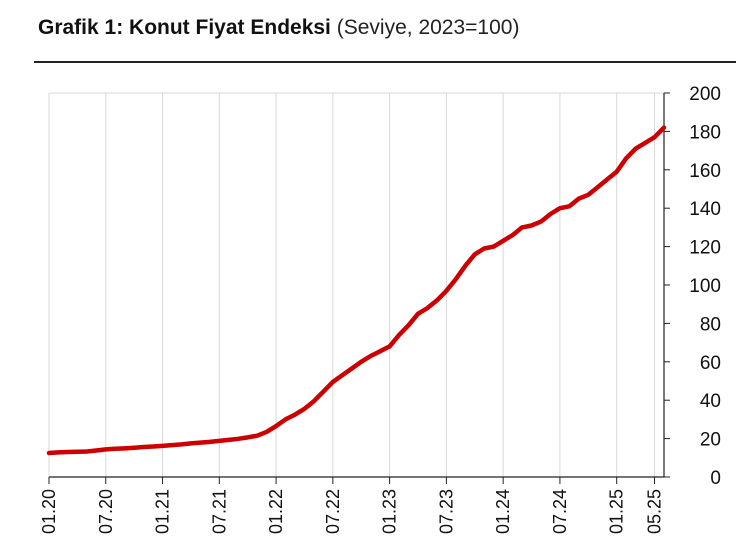 The height and width of the screenshot is (560, 743). I want to click on y-axis-ticks: 0 20 40 60 80 100 120 140 160 180 200, so click(705, 286).